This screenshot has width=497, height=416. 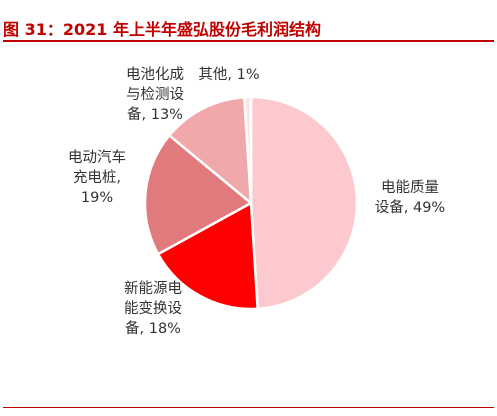 What do you see at coordinates (248, 407) in the screenshot?
I see `bottom-rule` at bounding box center [248, 407].